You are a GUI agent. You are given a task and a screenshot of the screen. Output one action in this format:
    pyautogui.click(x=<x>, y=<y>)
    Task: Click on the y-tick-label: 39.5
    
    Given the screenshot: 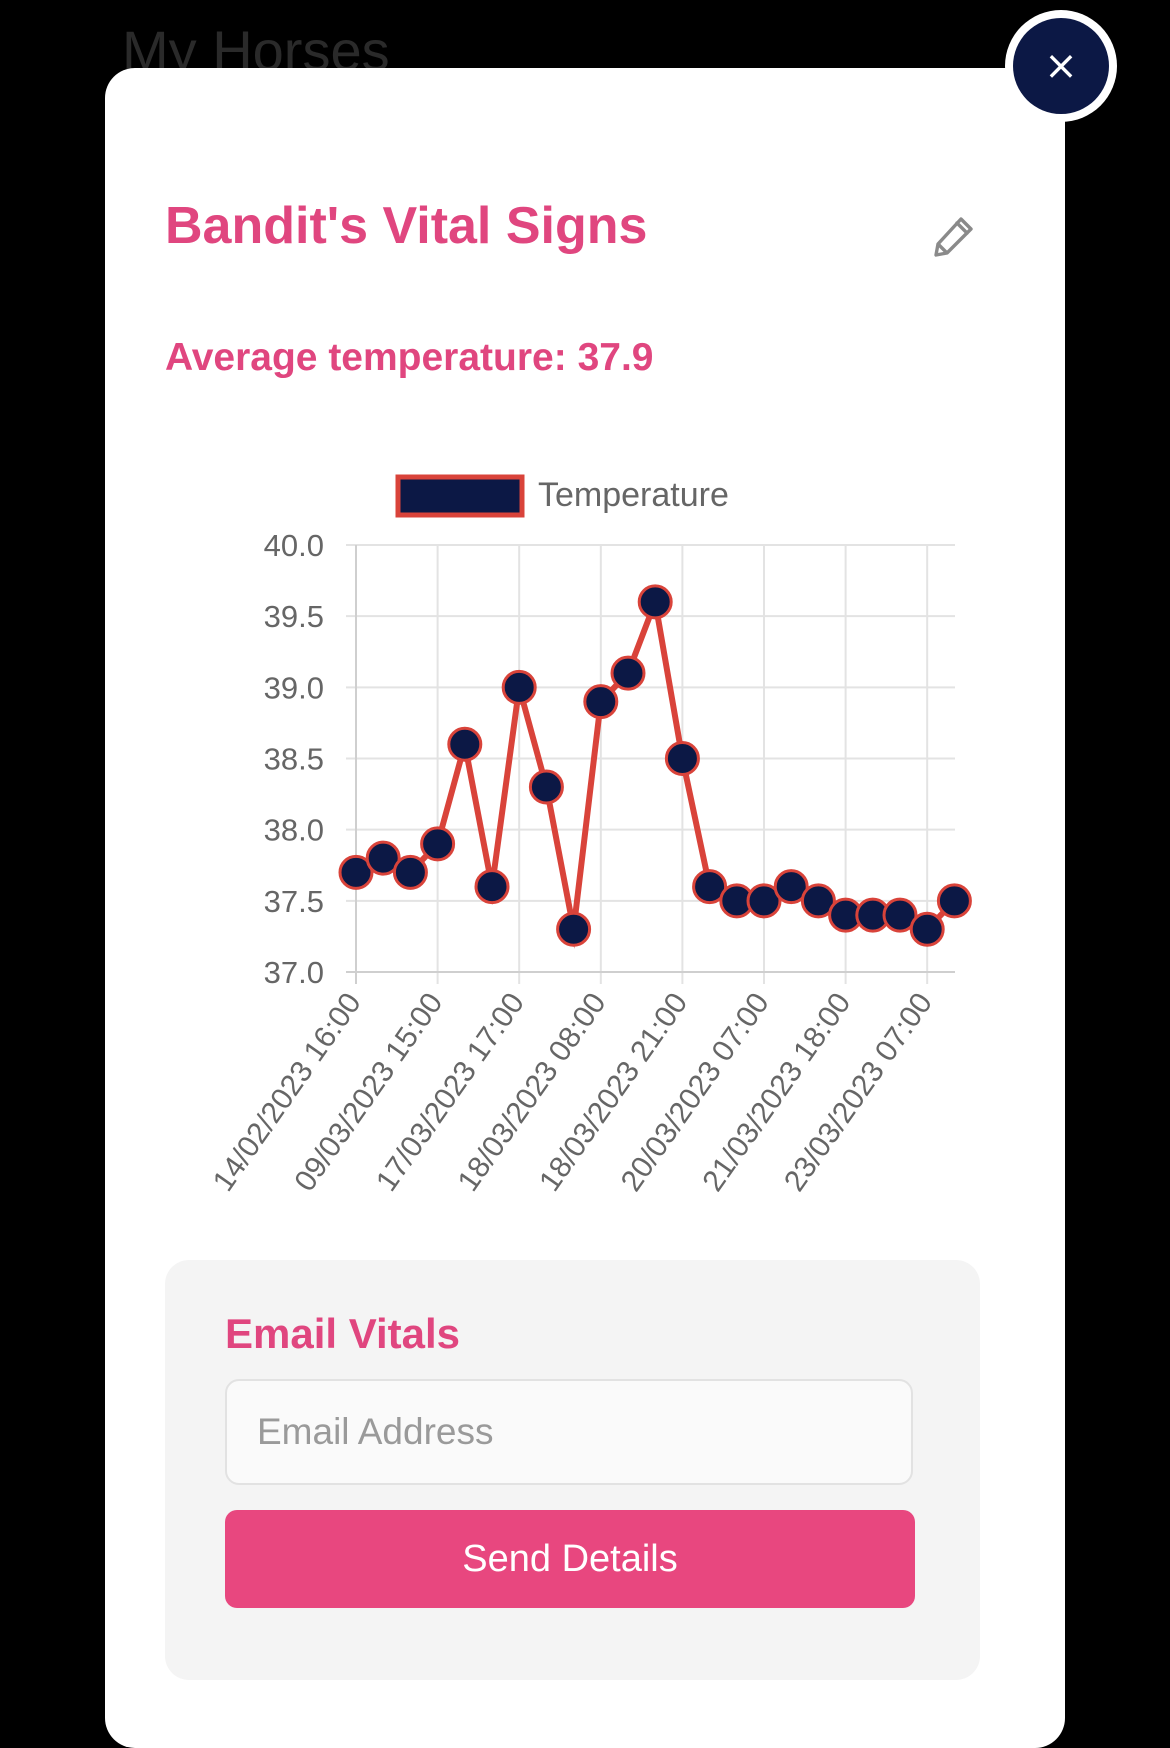 What is the action you would take?
    pyautogui.click(x=294, y=616)
    